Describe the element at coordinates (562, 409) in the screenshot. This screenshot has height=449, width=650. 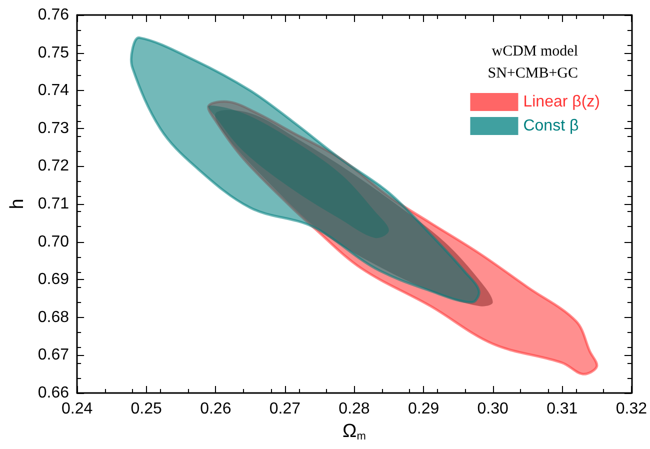
I see `x-tick-label: 0.31` at that location.